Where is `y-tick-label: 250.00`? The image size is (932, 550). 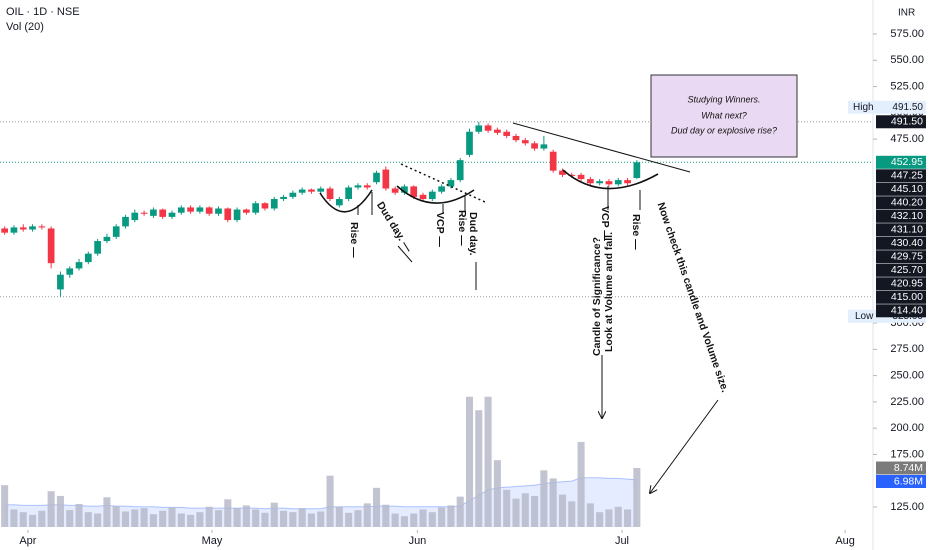
y-tick-label: 250.00 is located at coordinates (907, 376).